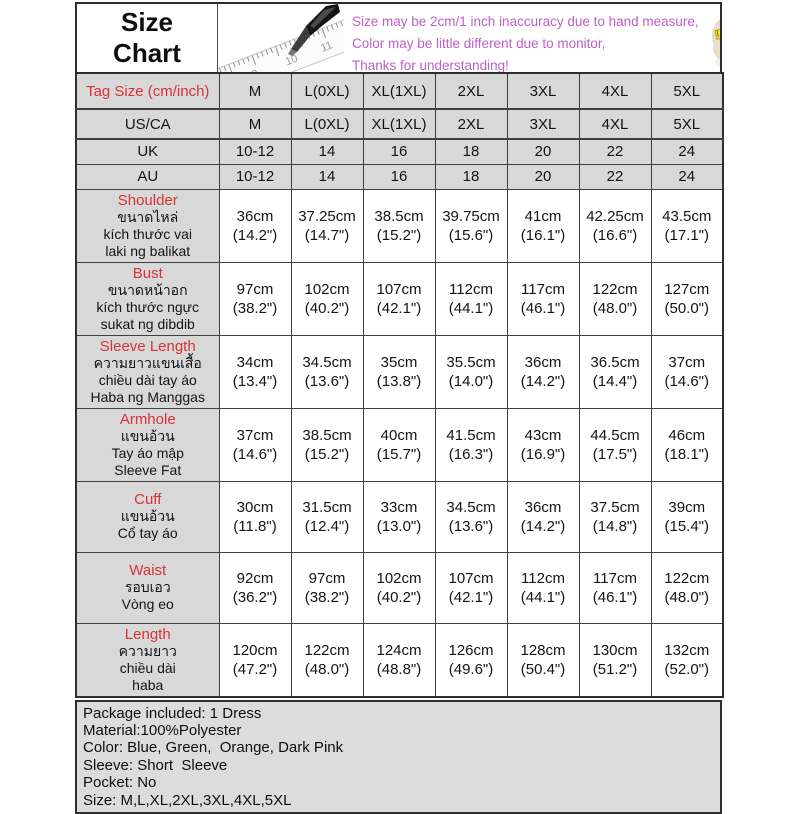 The image size is (800, 814). Describe the element at coordinates (615, 444) in the screenshot. I see `table-cell: 44.5cm(17.5")` at that location.